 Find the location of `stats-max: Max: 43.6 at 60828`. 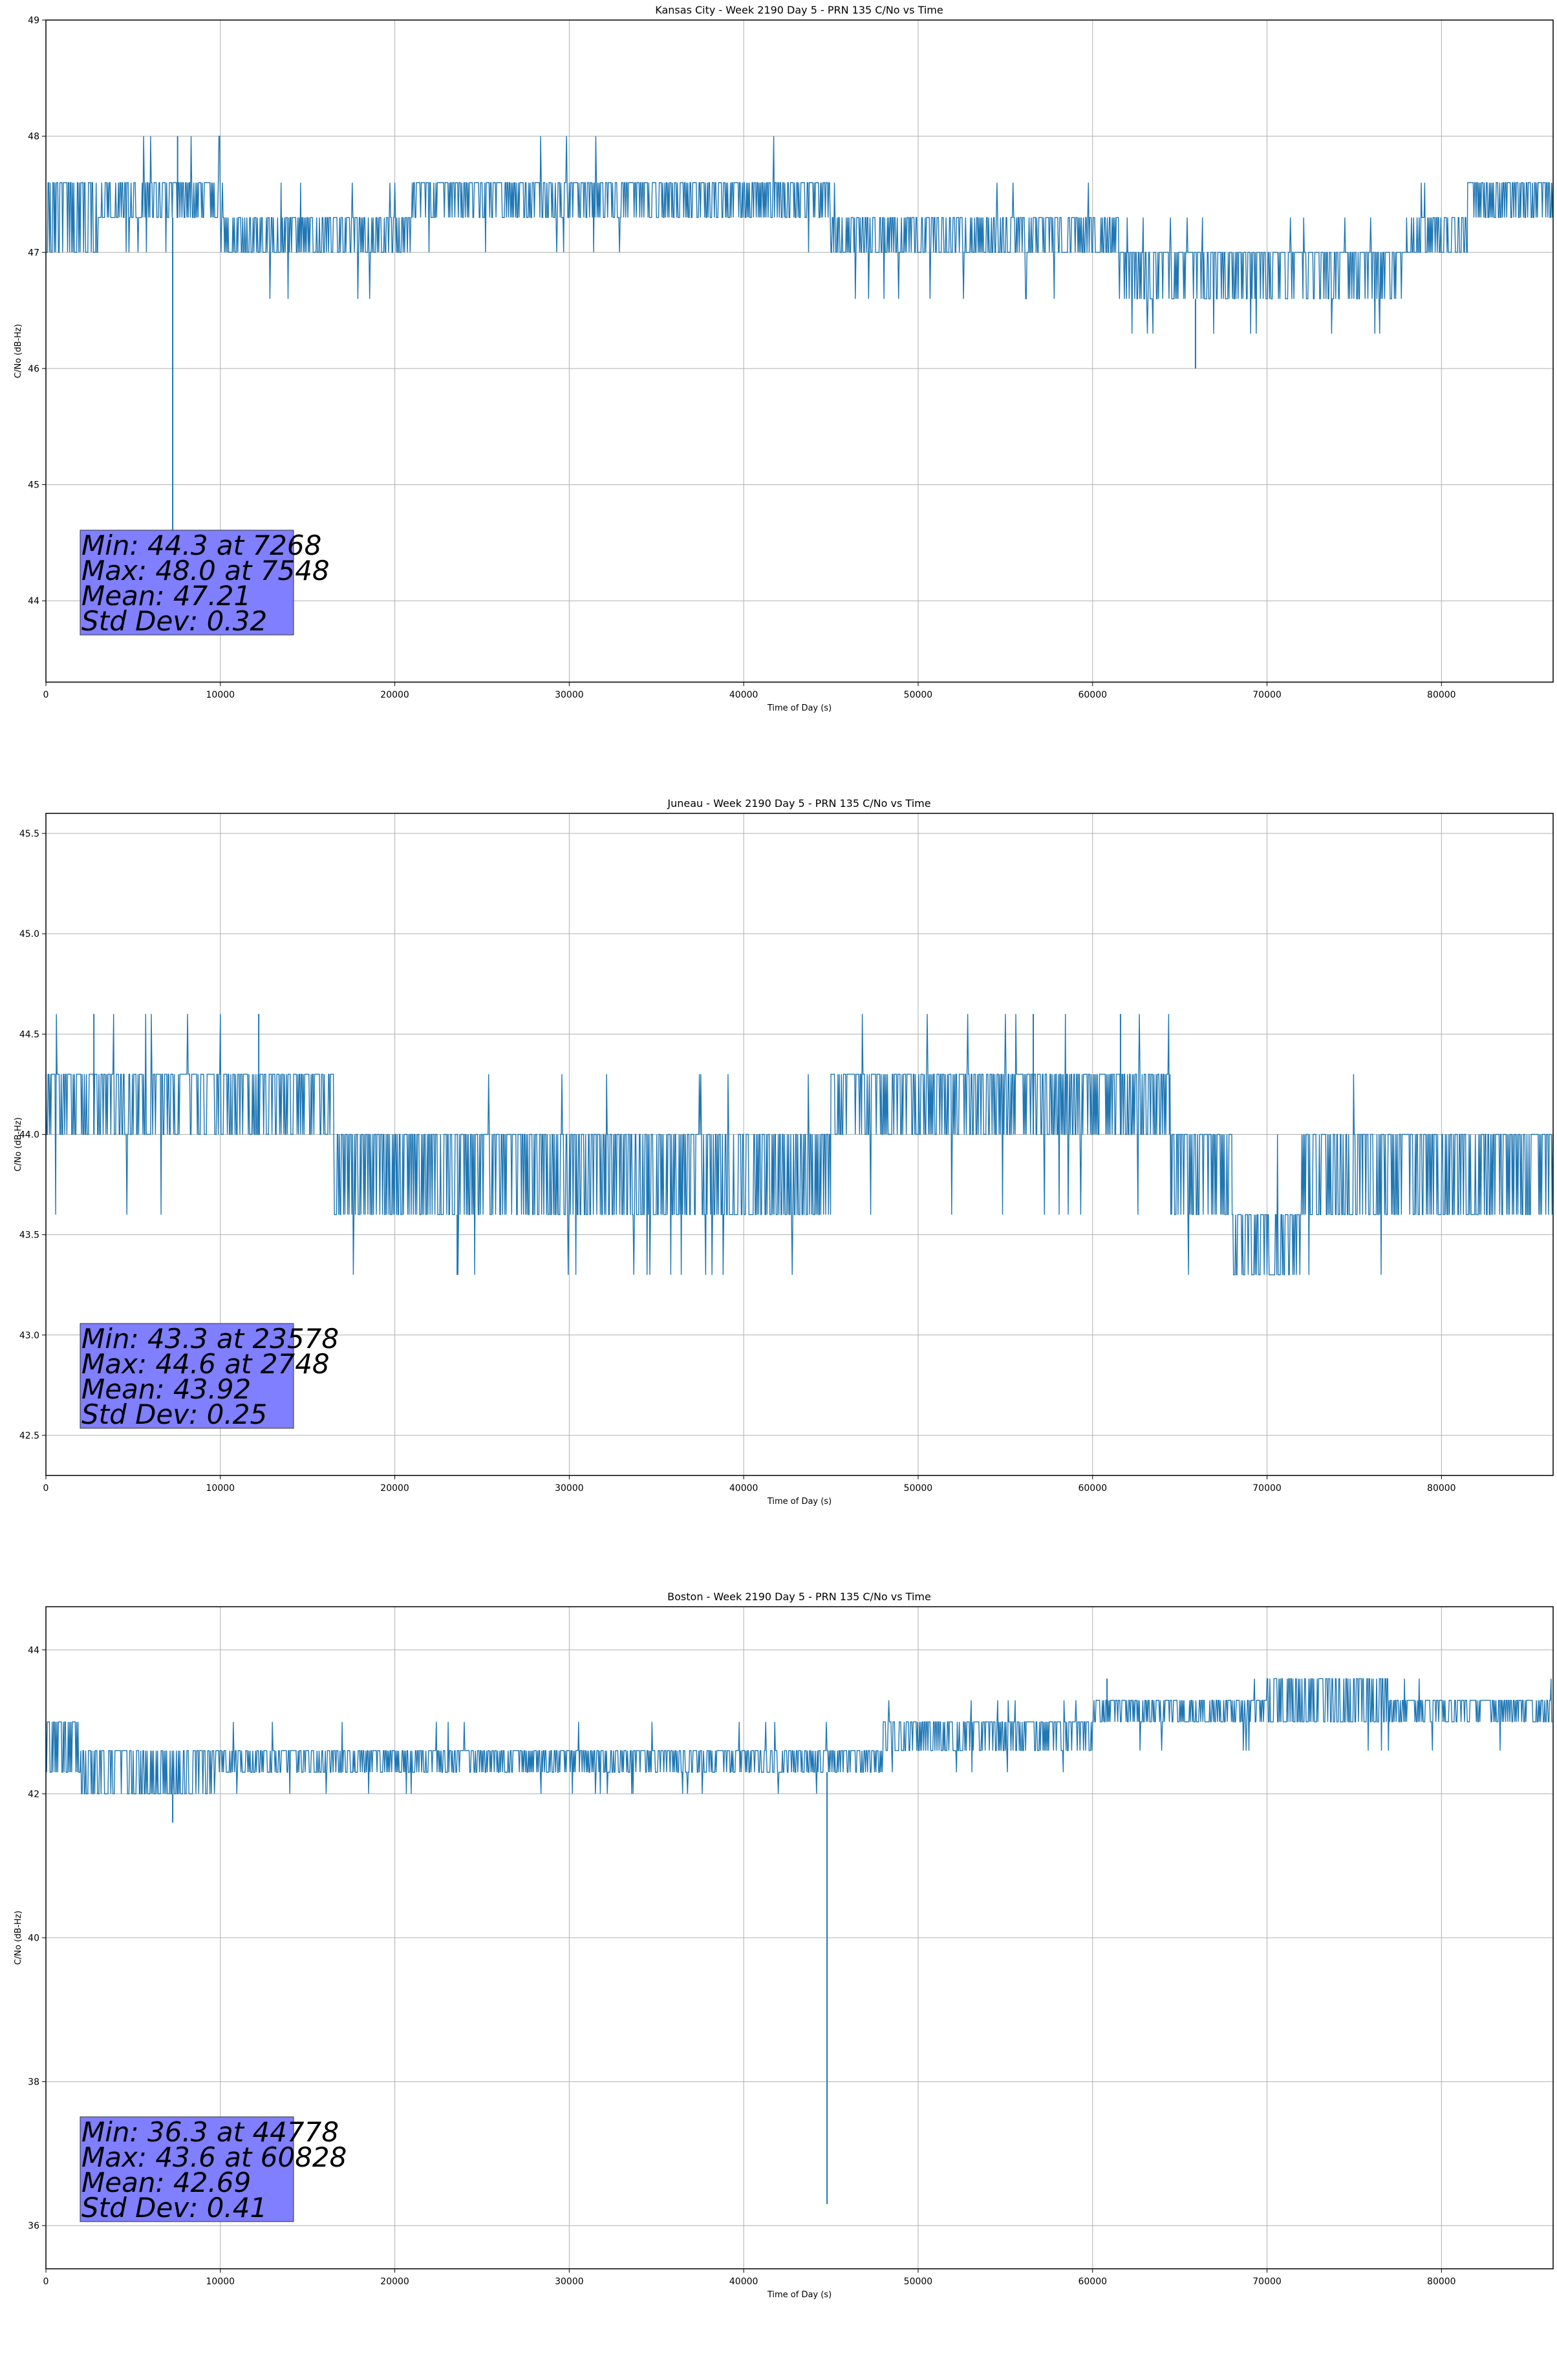

stats-max: Max: 43.6 at 60828 is located at coordinates (214, 2157).